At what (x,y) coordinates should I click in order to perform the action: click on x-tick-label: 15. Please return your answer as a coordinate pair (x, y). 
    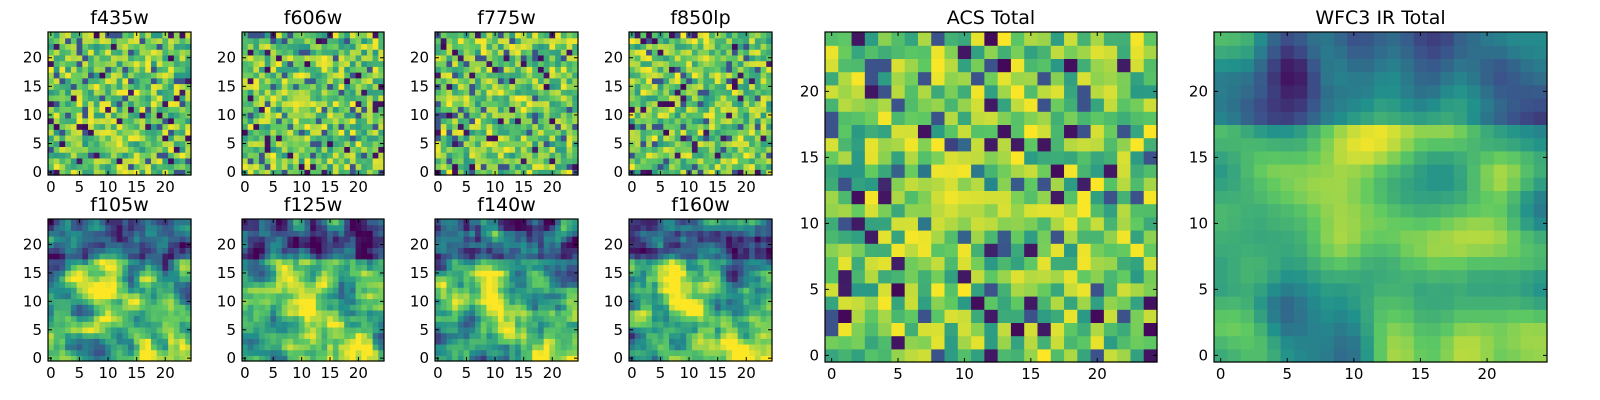
    Looking at the image, I should click on (717, 187).